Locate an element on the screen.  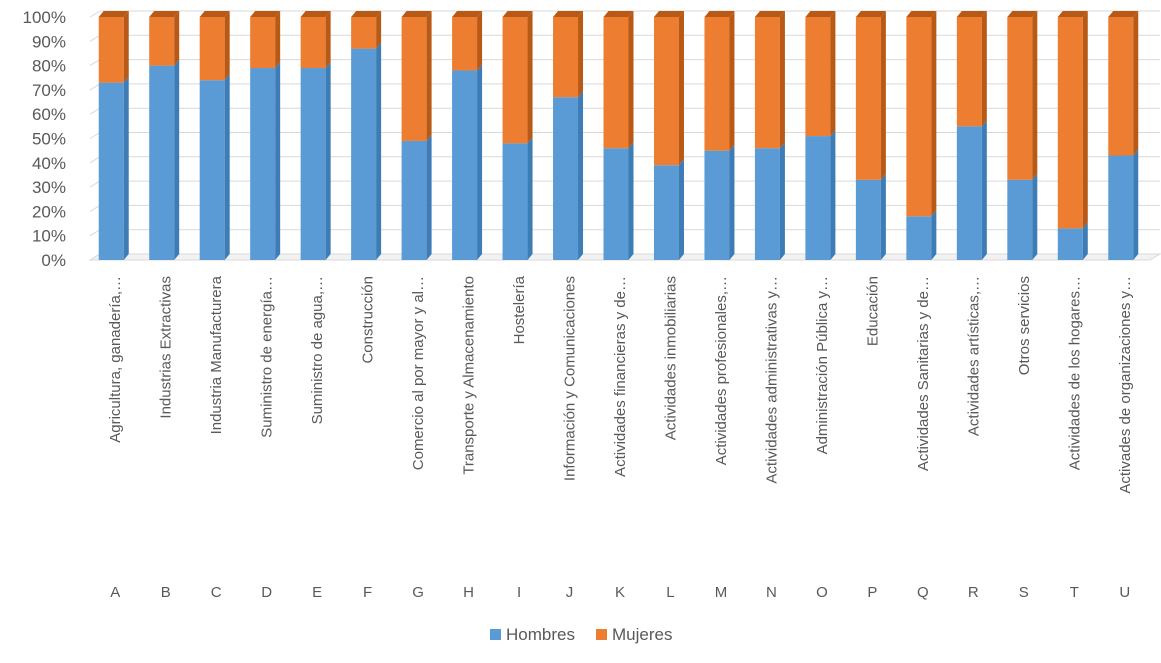
bar-mujeres-g-side is located at coordinates (429, 76).